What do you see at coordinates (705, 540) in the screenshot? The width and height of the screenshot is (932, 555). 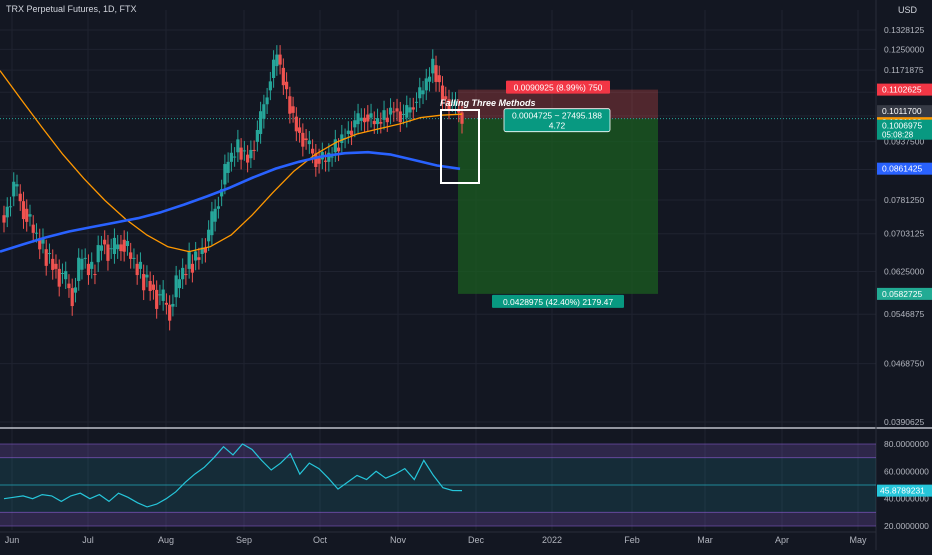 I see `x-tick-label: Mar` at bounding box center [705, 540].